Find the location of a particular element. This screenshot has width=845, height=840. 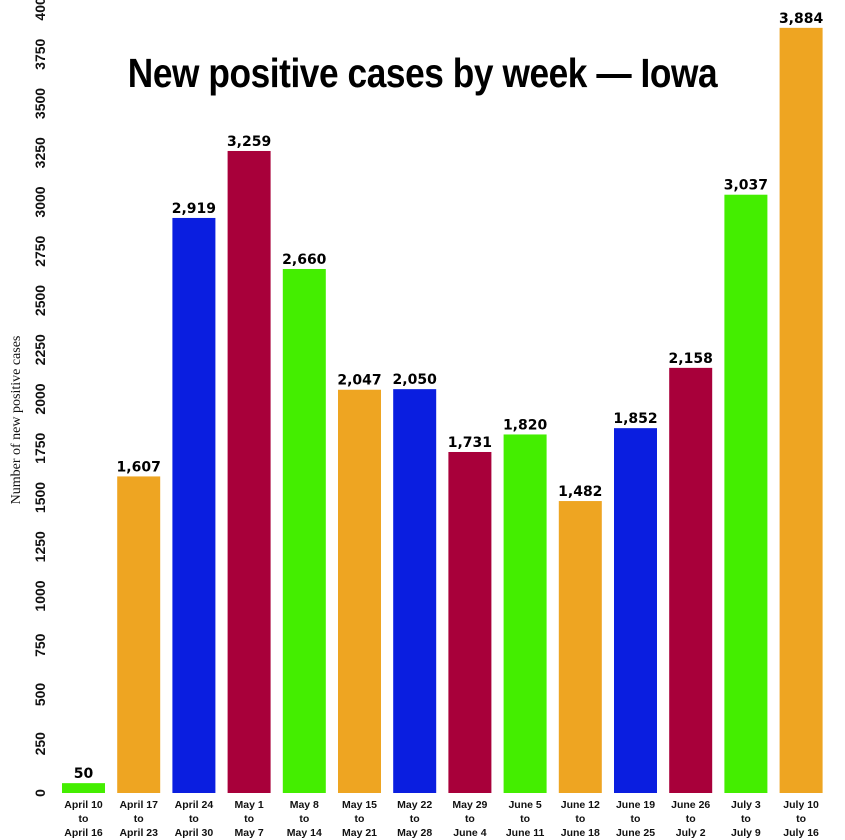

x-tick-label: May 21 is located at coordinates (359, 833).